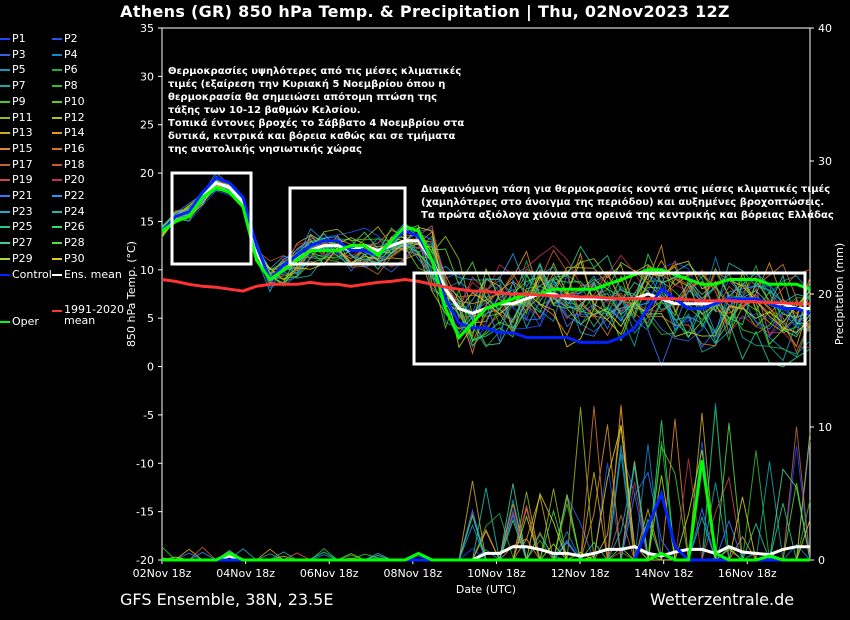  What do you see at coordinates (25, 321) in the screenshot?
I see `legend-label: Oper` at bounding box center [25, 321].